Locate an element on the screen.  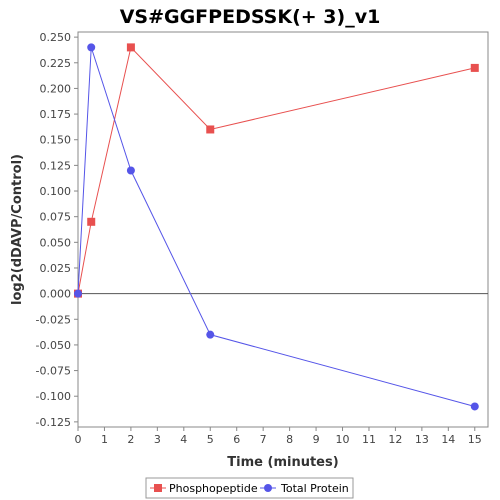
x-tick-label: 12 is located at coordinates (395, 439).